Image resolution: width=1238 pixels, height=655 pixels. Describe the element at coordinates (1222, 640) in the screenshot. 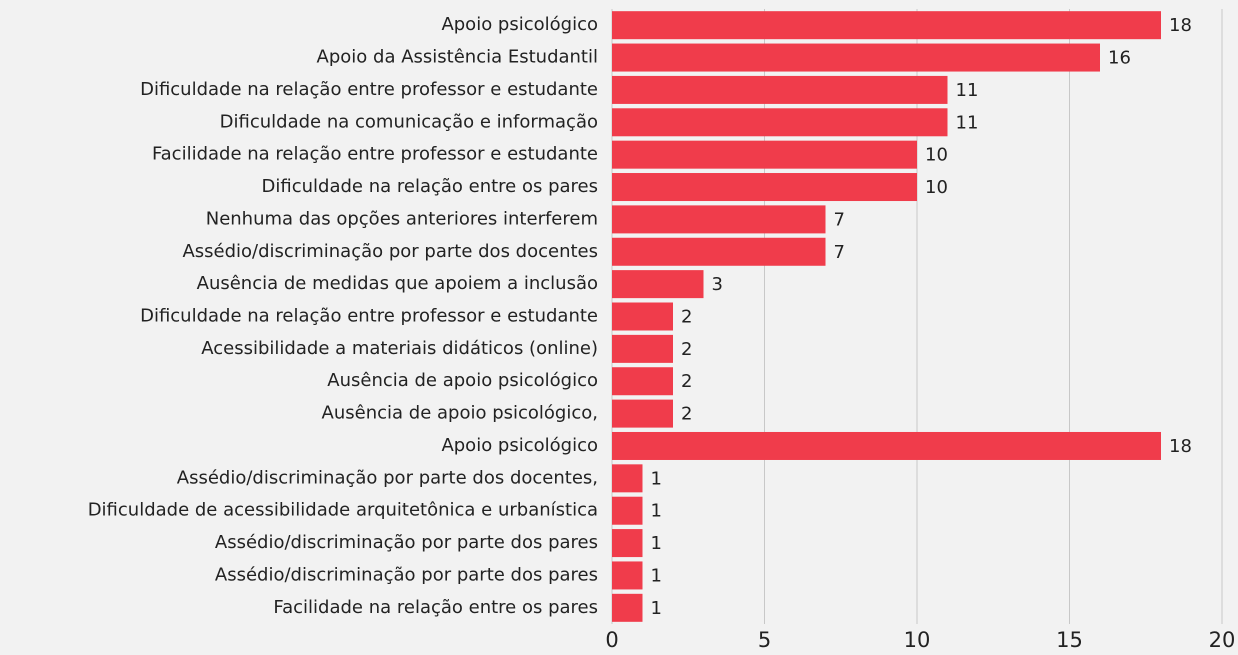

I see `x-tick-label: 20` at that location.